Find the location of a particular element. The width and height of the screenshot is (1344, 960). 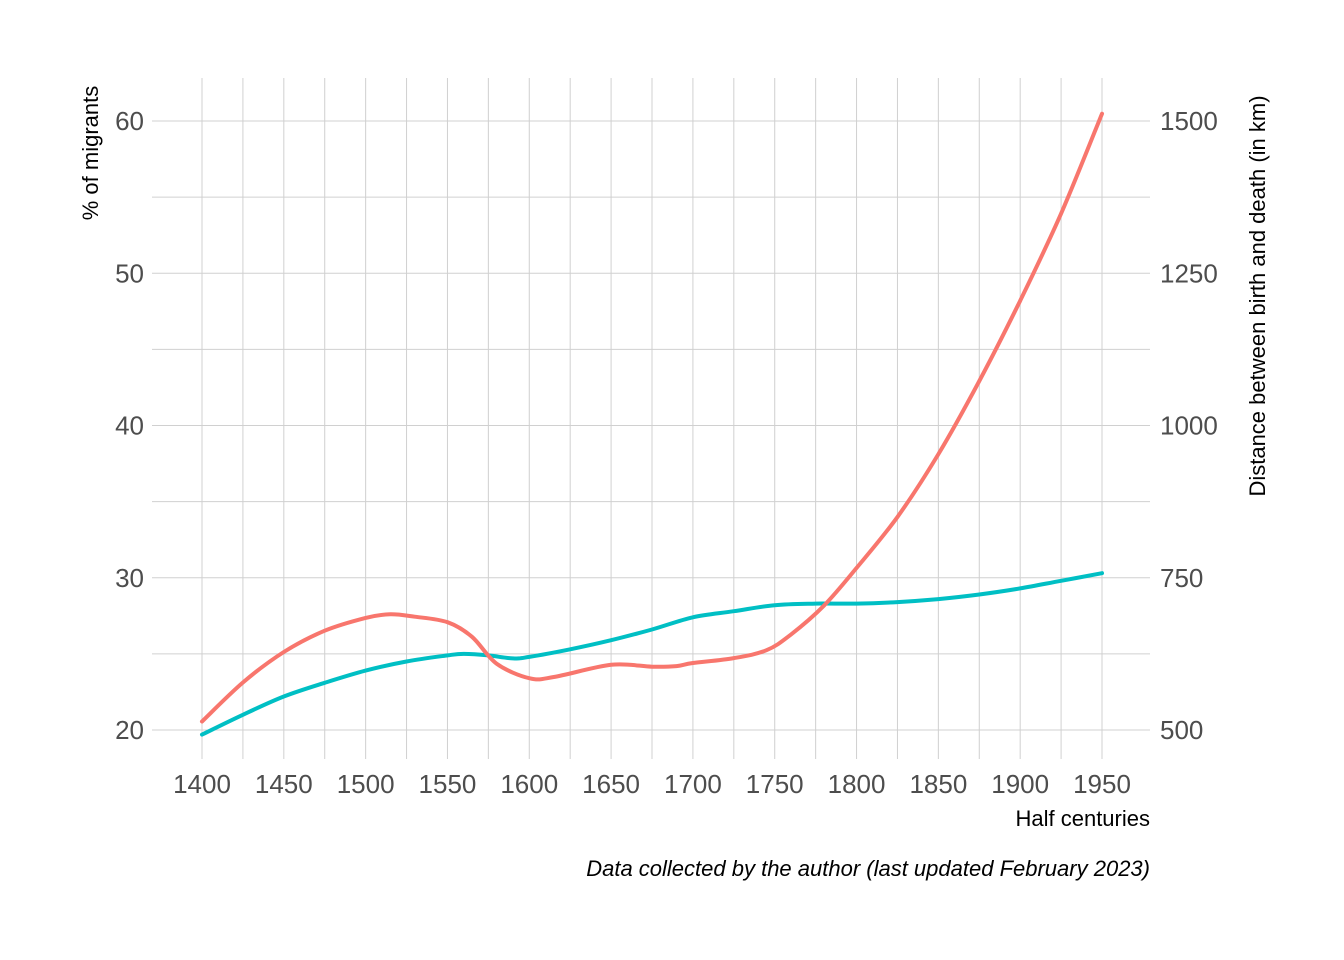

y2-tick-label: 1250 is located at coordinates (1189, 273).